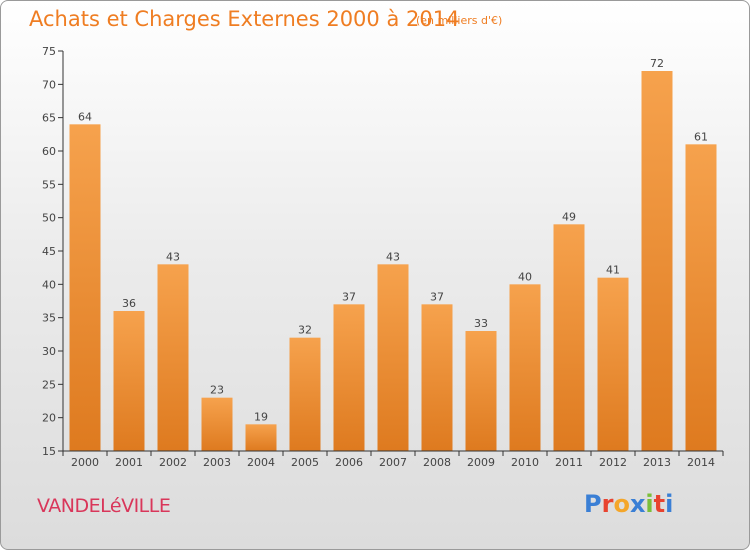  What do you see at coordinates (49, 351) in the screenshot?
I see `y-tick-label-30: 30` at bounding box center [49, 351].